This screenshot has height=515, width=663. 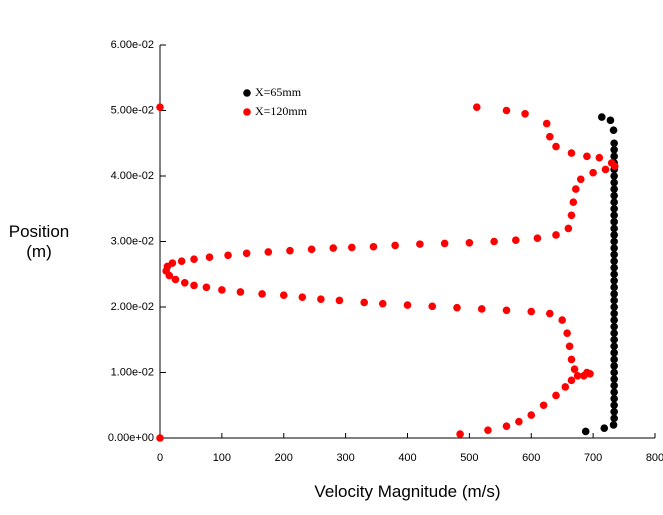 What do you see at coordinates (531, 458) in the screenshot?
I see `x-tick-label: 600` at bounding box center [531, 458].